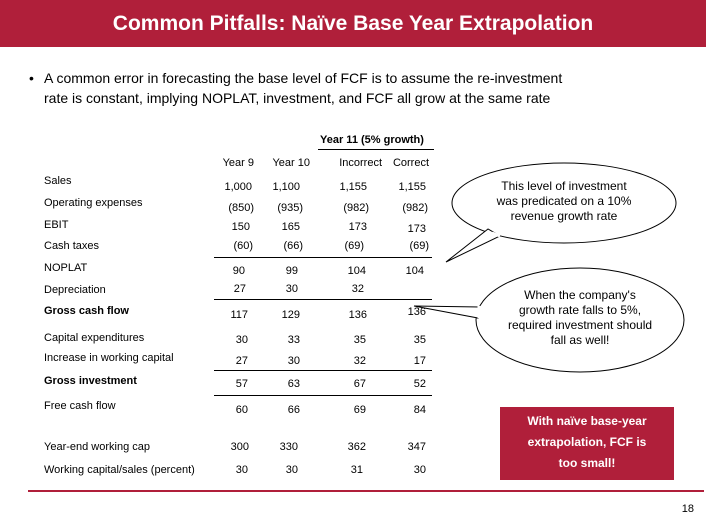 The width and height of the screenshot is (706, 529). Describe the element at coordinates (109, 358) in the screenshot. I see `row-label: Increase in working capital` at that location.